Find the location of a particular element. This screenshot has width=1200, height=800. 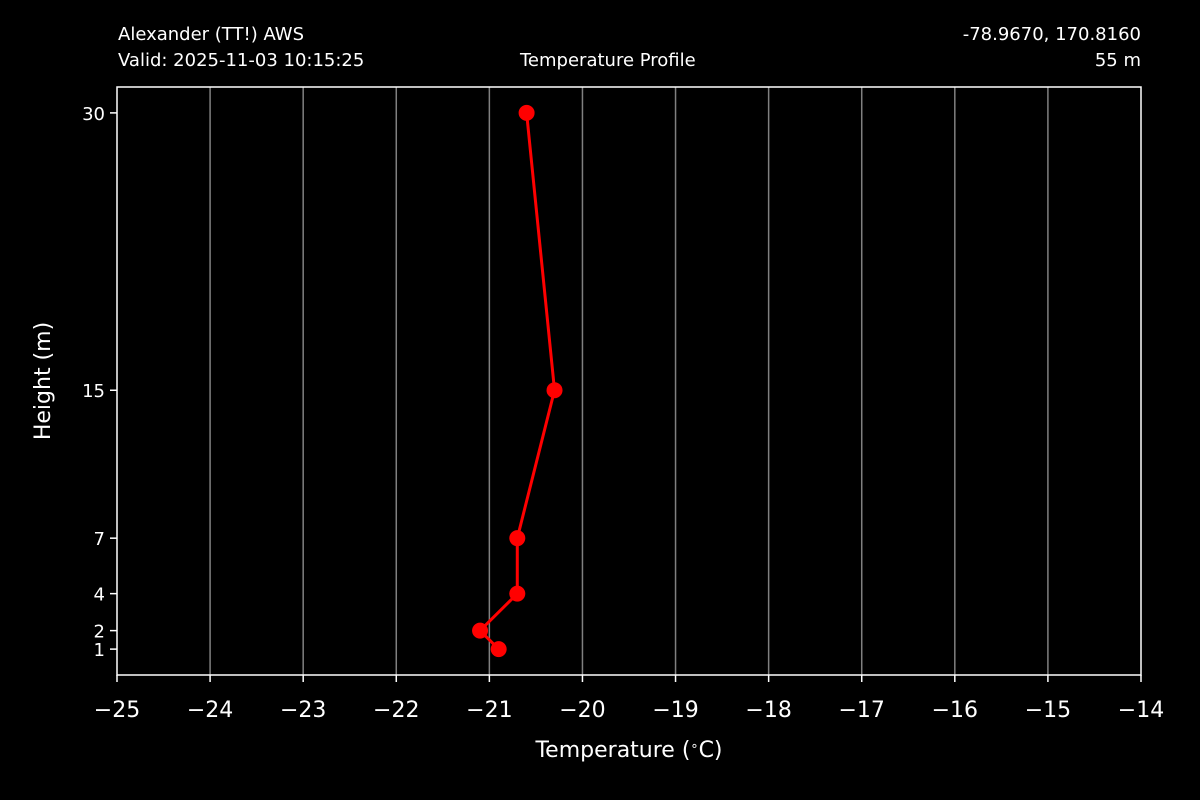

x-tick-label: −21 is located at coordinates (489, 710).